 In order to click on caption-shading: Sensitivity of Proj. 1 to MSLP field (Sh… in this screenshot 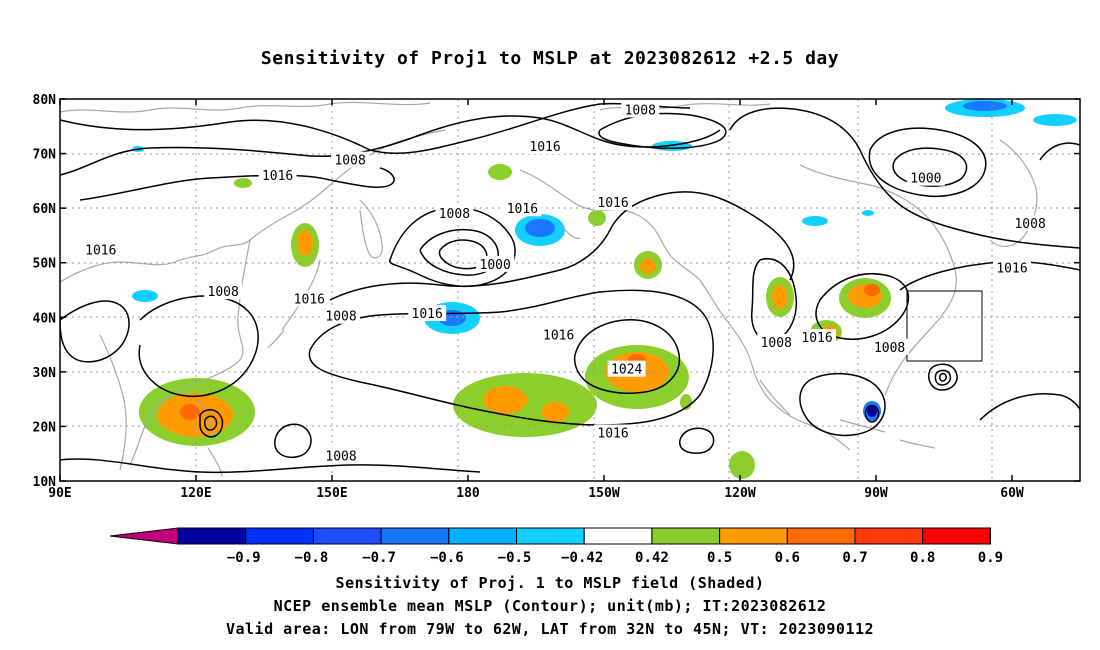, I will do `click(550, 583)`.